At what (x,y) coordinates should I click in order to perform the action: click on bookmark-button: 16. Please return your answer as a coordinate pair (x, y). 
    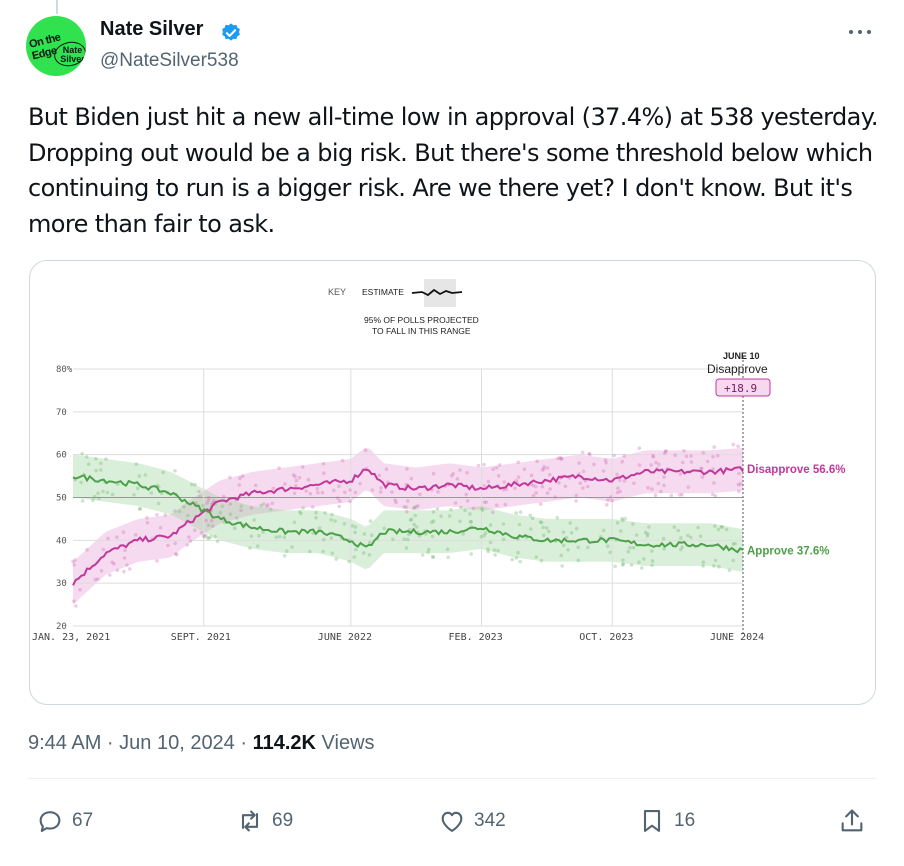
    Looking at the image, I should click on (666, 821).